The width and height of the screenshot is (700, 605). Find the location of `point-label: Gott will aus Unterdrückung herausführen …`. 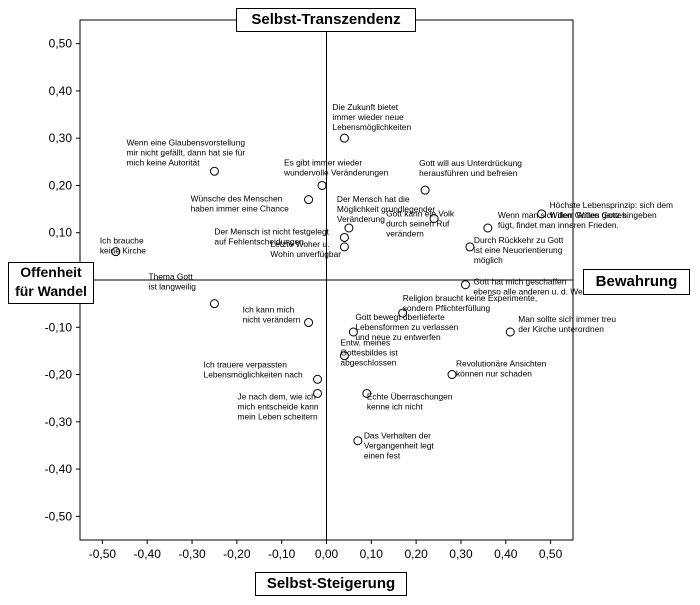

point-label: Gott will aus Unterdrückung herausführen … is located at coordinates (470, 168).